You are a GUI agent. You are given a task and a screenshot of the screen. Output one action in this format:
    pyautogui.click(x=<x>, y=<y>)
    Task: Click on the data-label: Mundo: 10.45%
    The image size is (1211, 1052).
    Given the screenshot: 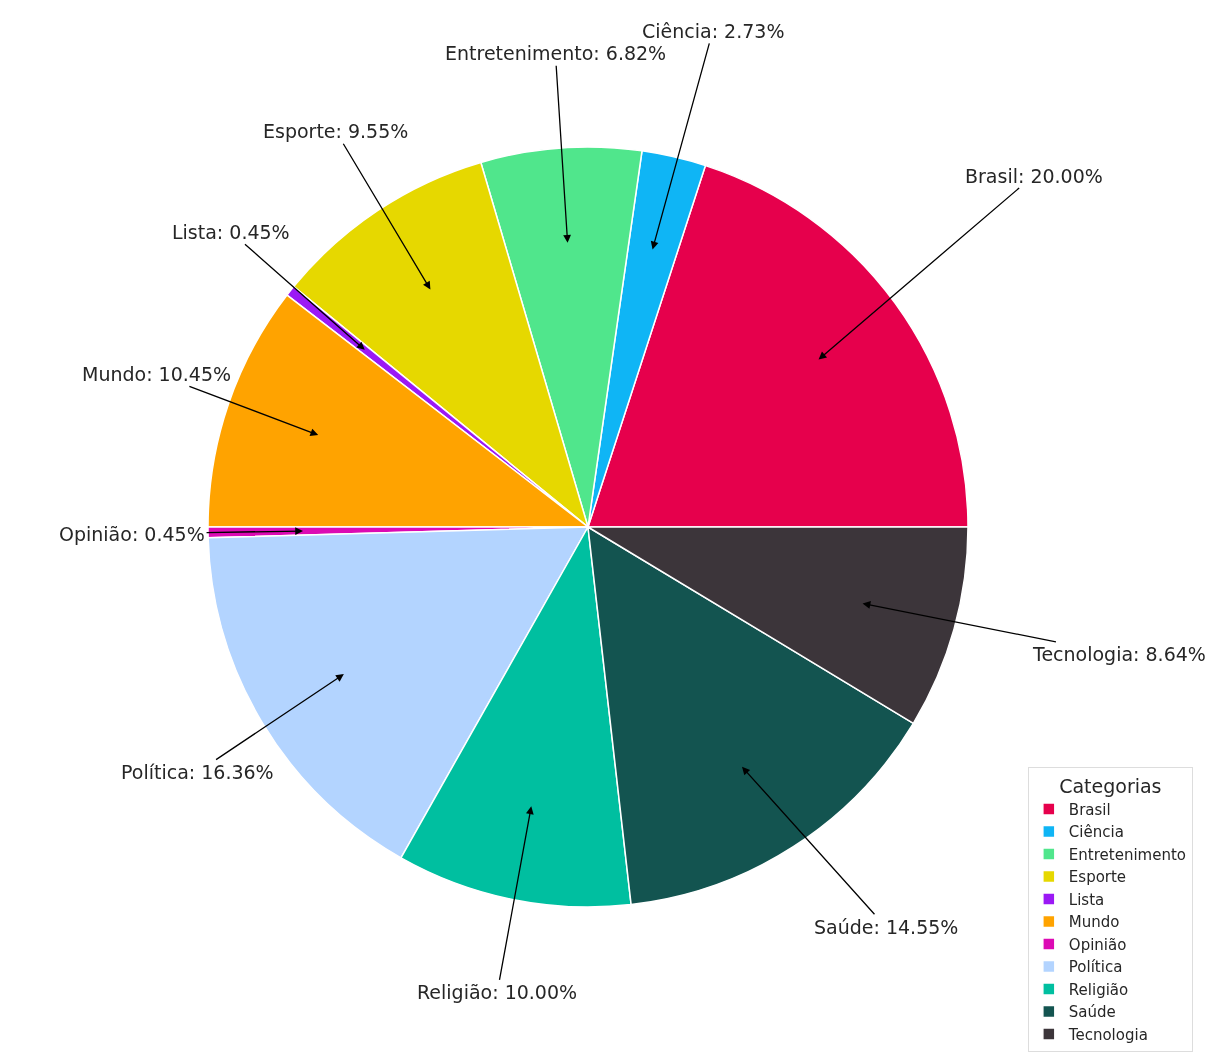 What is the action you would take?
    pyautogui.click(x=157, y=374)
    